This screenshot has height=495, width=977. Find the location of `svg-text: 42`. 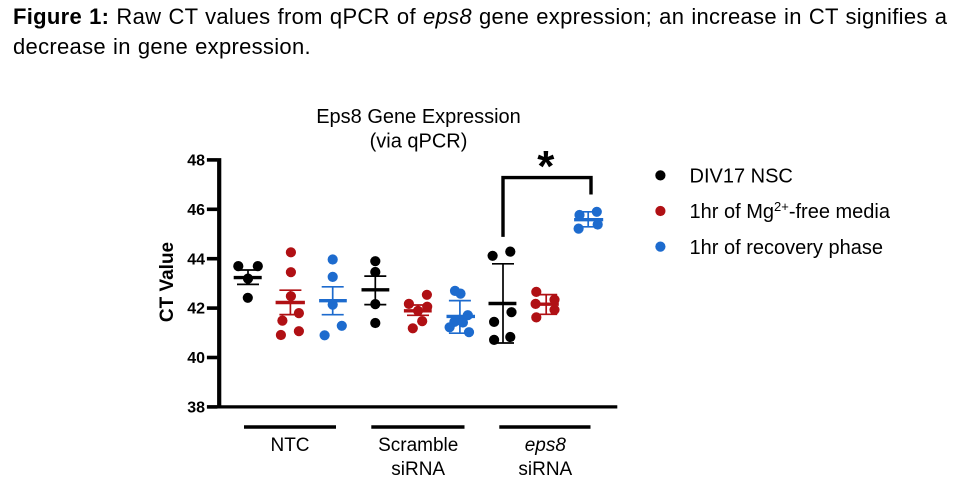

svg-text: 42 is located at coordinates (196, 309).